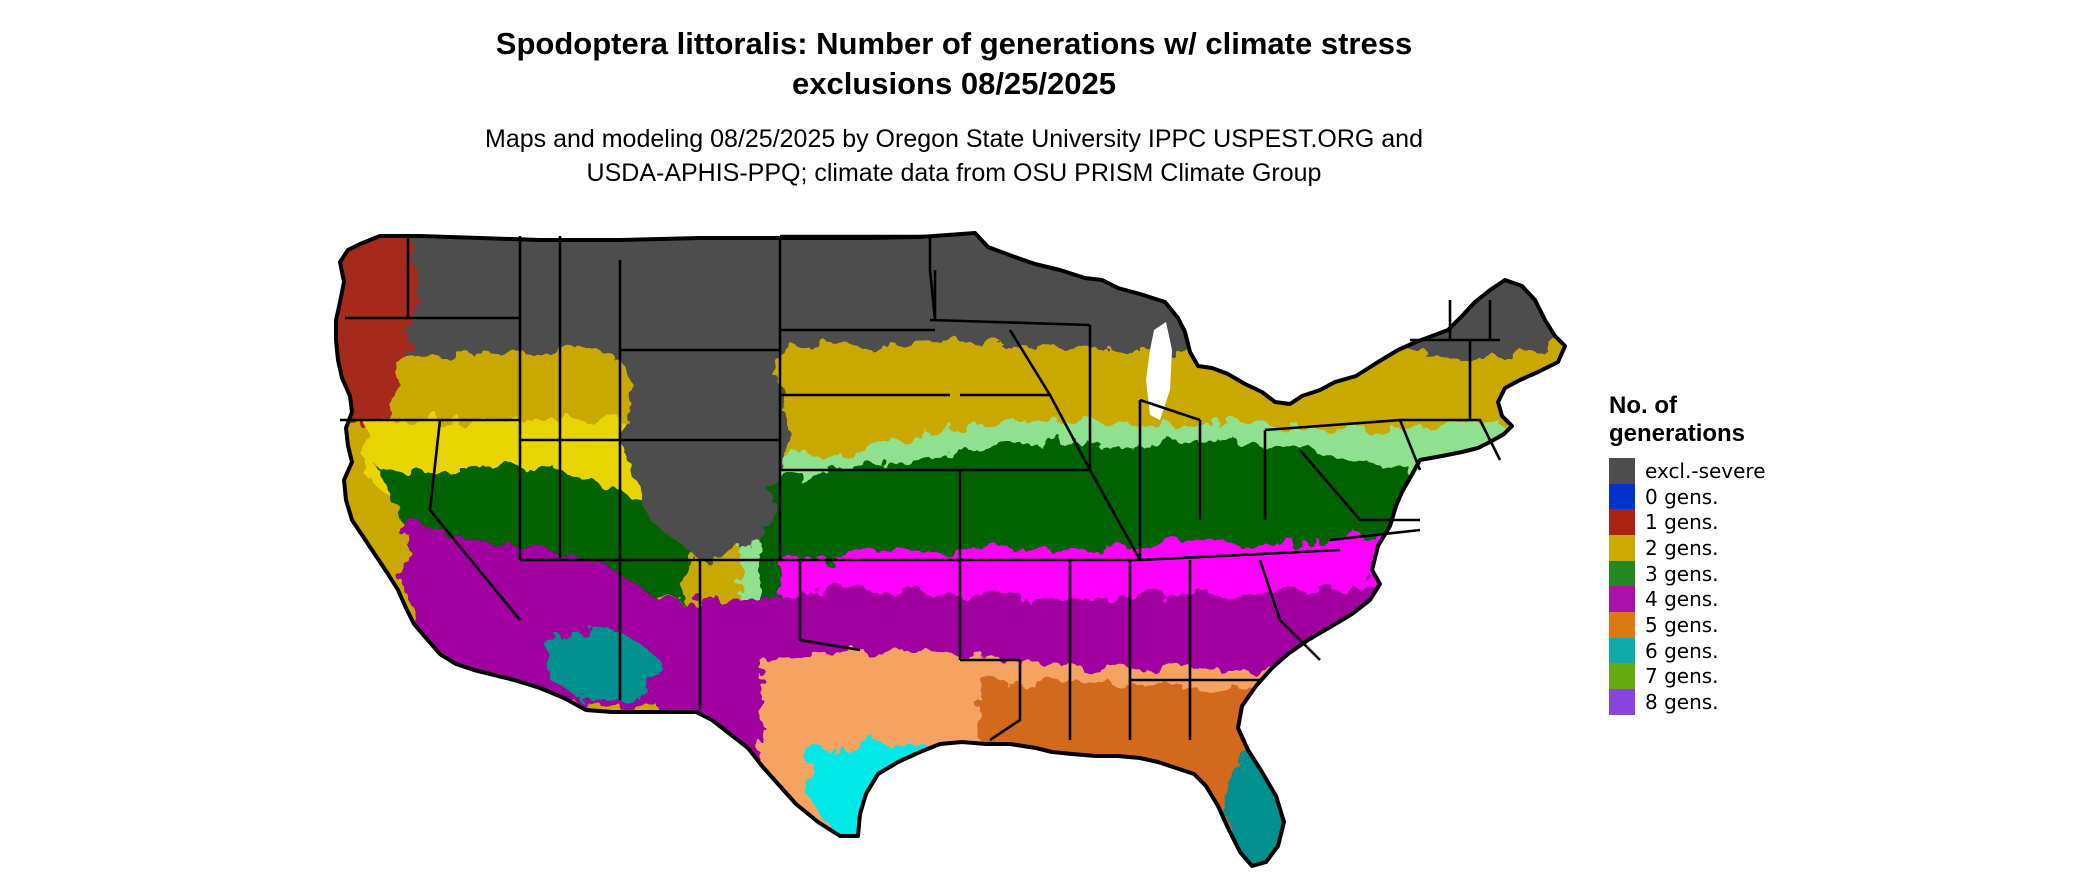  Describe the element at coordinates (1682, 573) in the screenshot. I see `legend-label: 3 gens.` at that location.